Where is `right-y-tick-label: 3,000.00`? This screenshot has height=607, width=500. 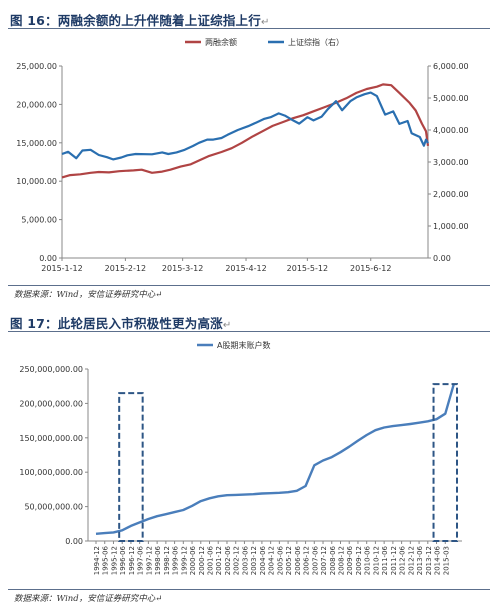 right-y-tick-label: 3,000.00 is located at coordinates (451, 162).